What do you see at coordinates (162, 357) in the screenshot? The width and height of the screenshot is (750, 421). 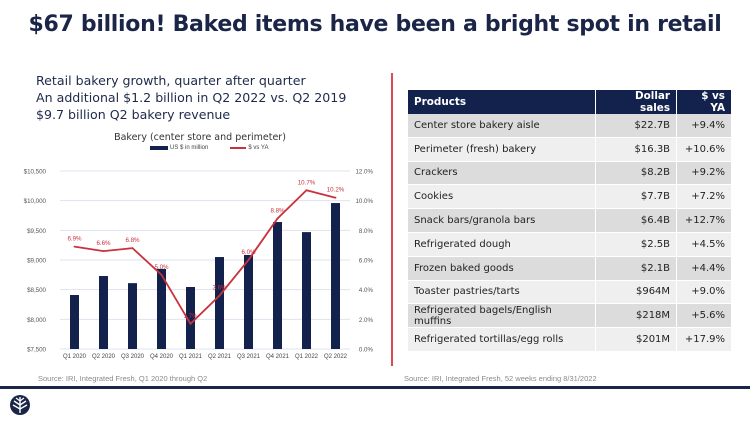 I see `x-axis-tick-label: Q4 2020` at bounding box center [162, 357].